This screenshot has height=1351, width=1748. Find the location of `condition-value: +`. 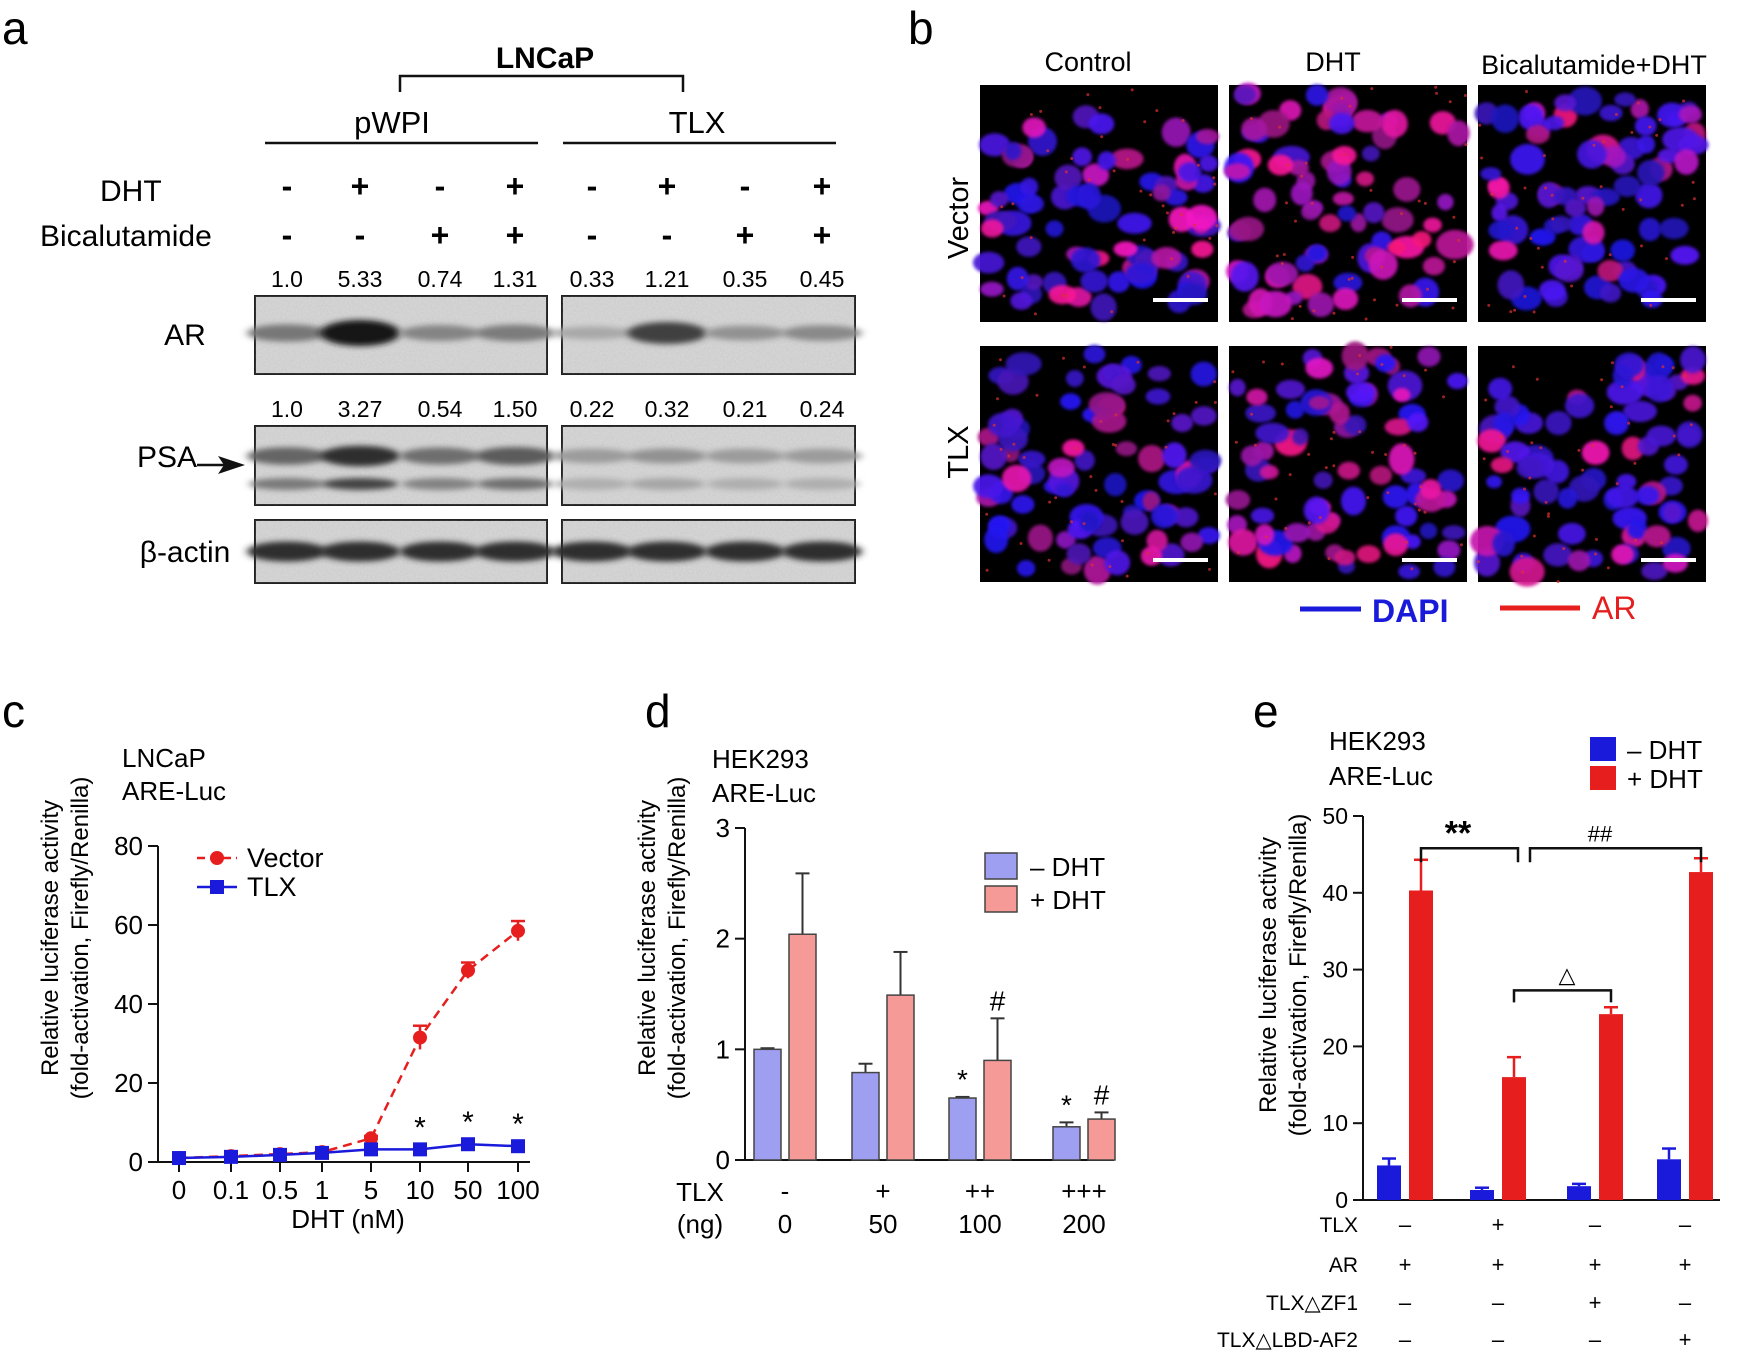

condition-value: + is located at coordinates (1498, 1264).